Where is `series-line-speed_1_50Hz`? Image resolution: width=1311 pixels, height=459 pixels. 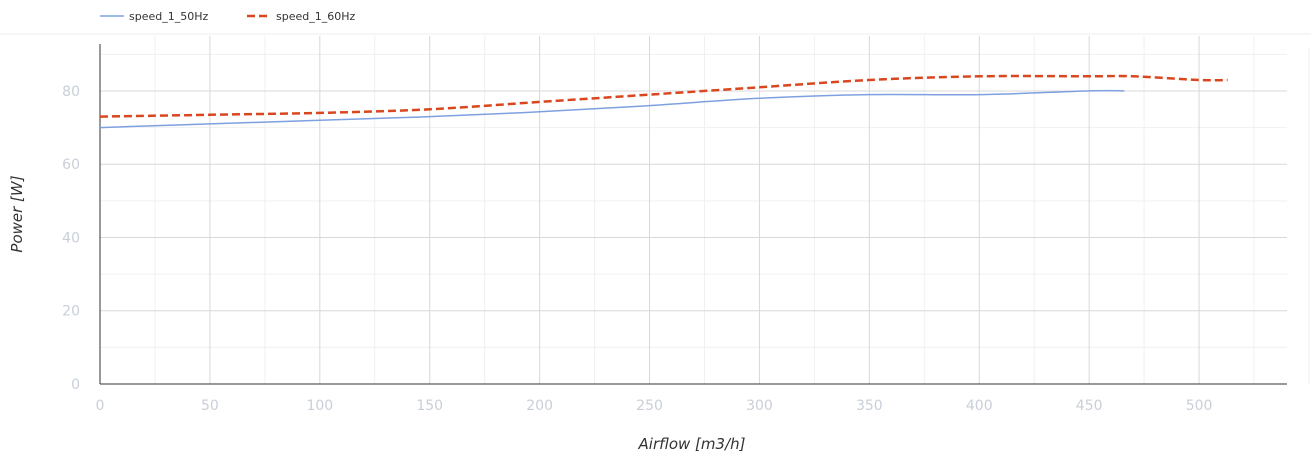 series-line-speed_1_50Hz is located at coordinates (612, 109).